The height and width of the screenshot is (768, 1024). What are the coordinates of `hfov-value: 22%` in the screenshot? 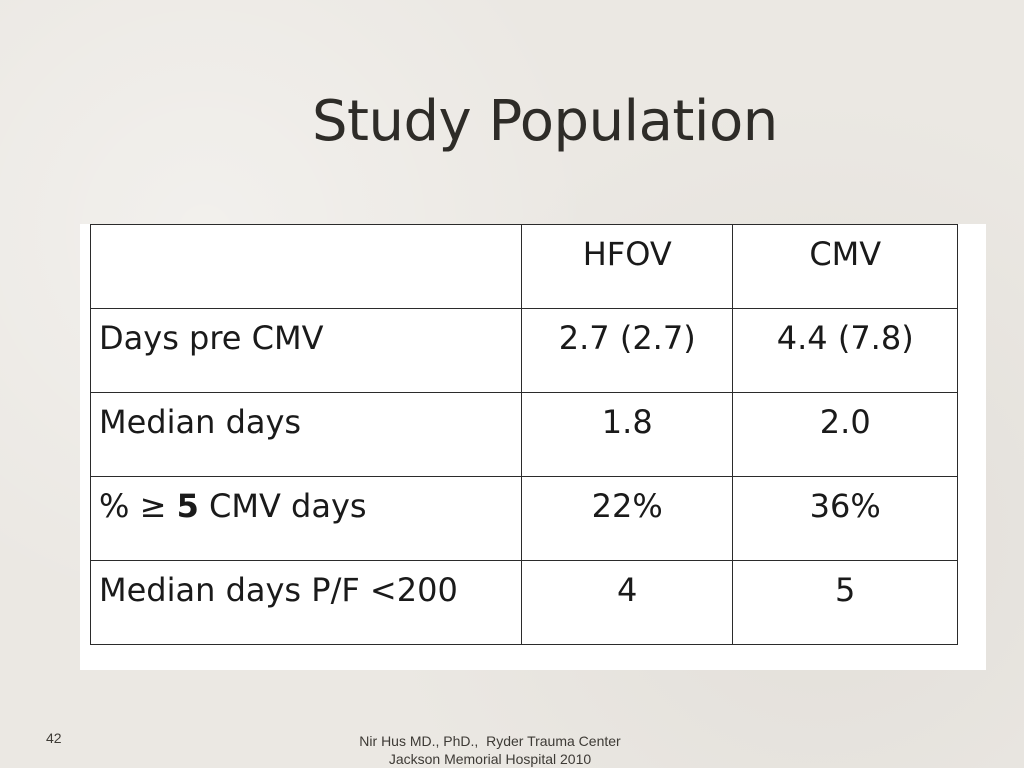 It's located at (627, 518).